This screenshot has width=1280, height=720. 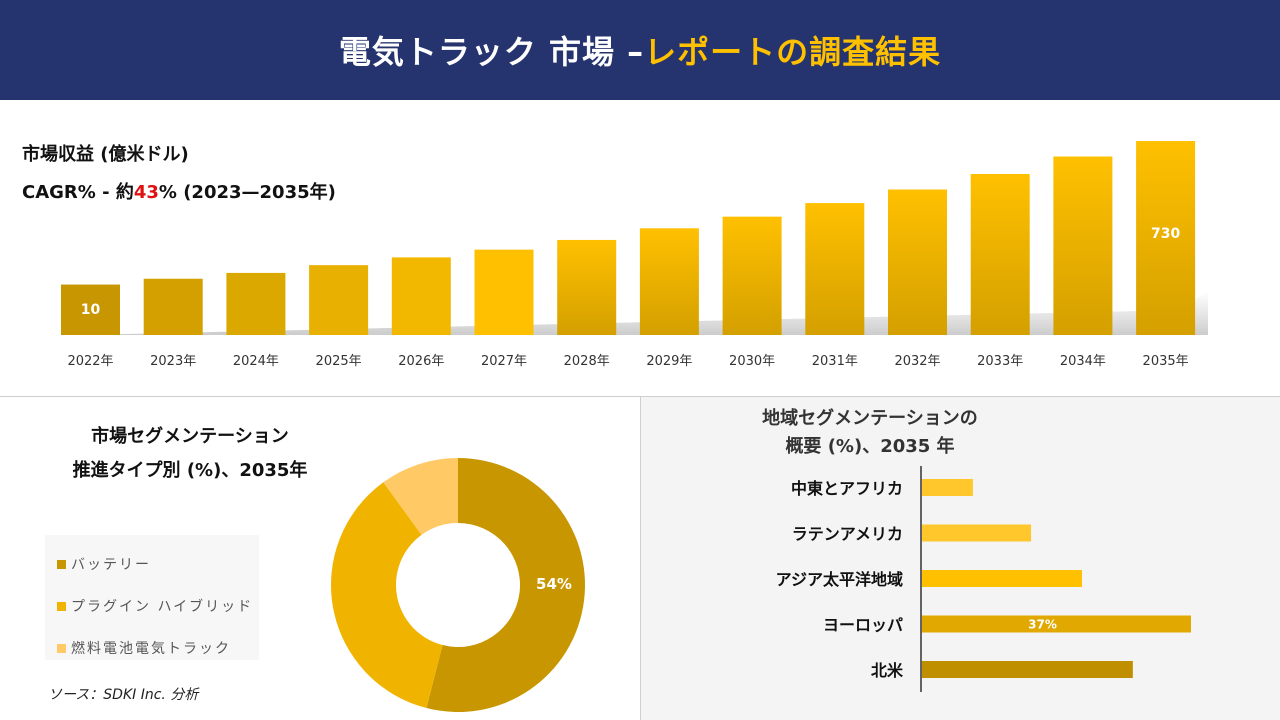 What do you see at coordinates (839, 579) in the screenshot?
I see `region-label: アジア太平洋地域` at bounding box center [839, 579].